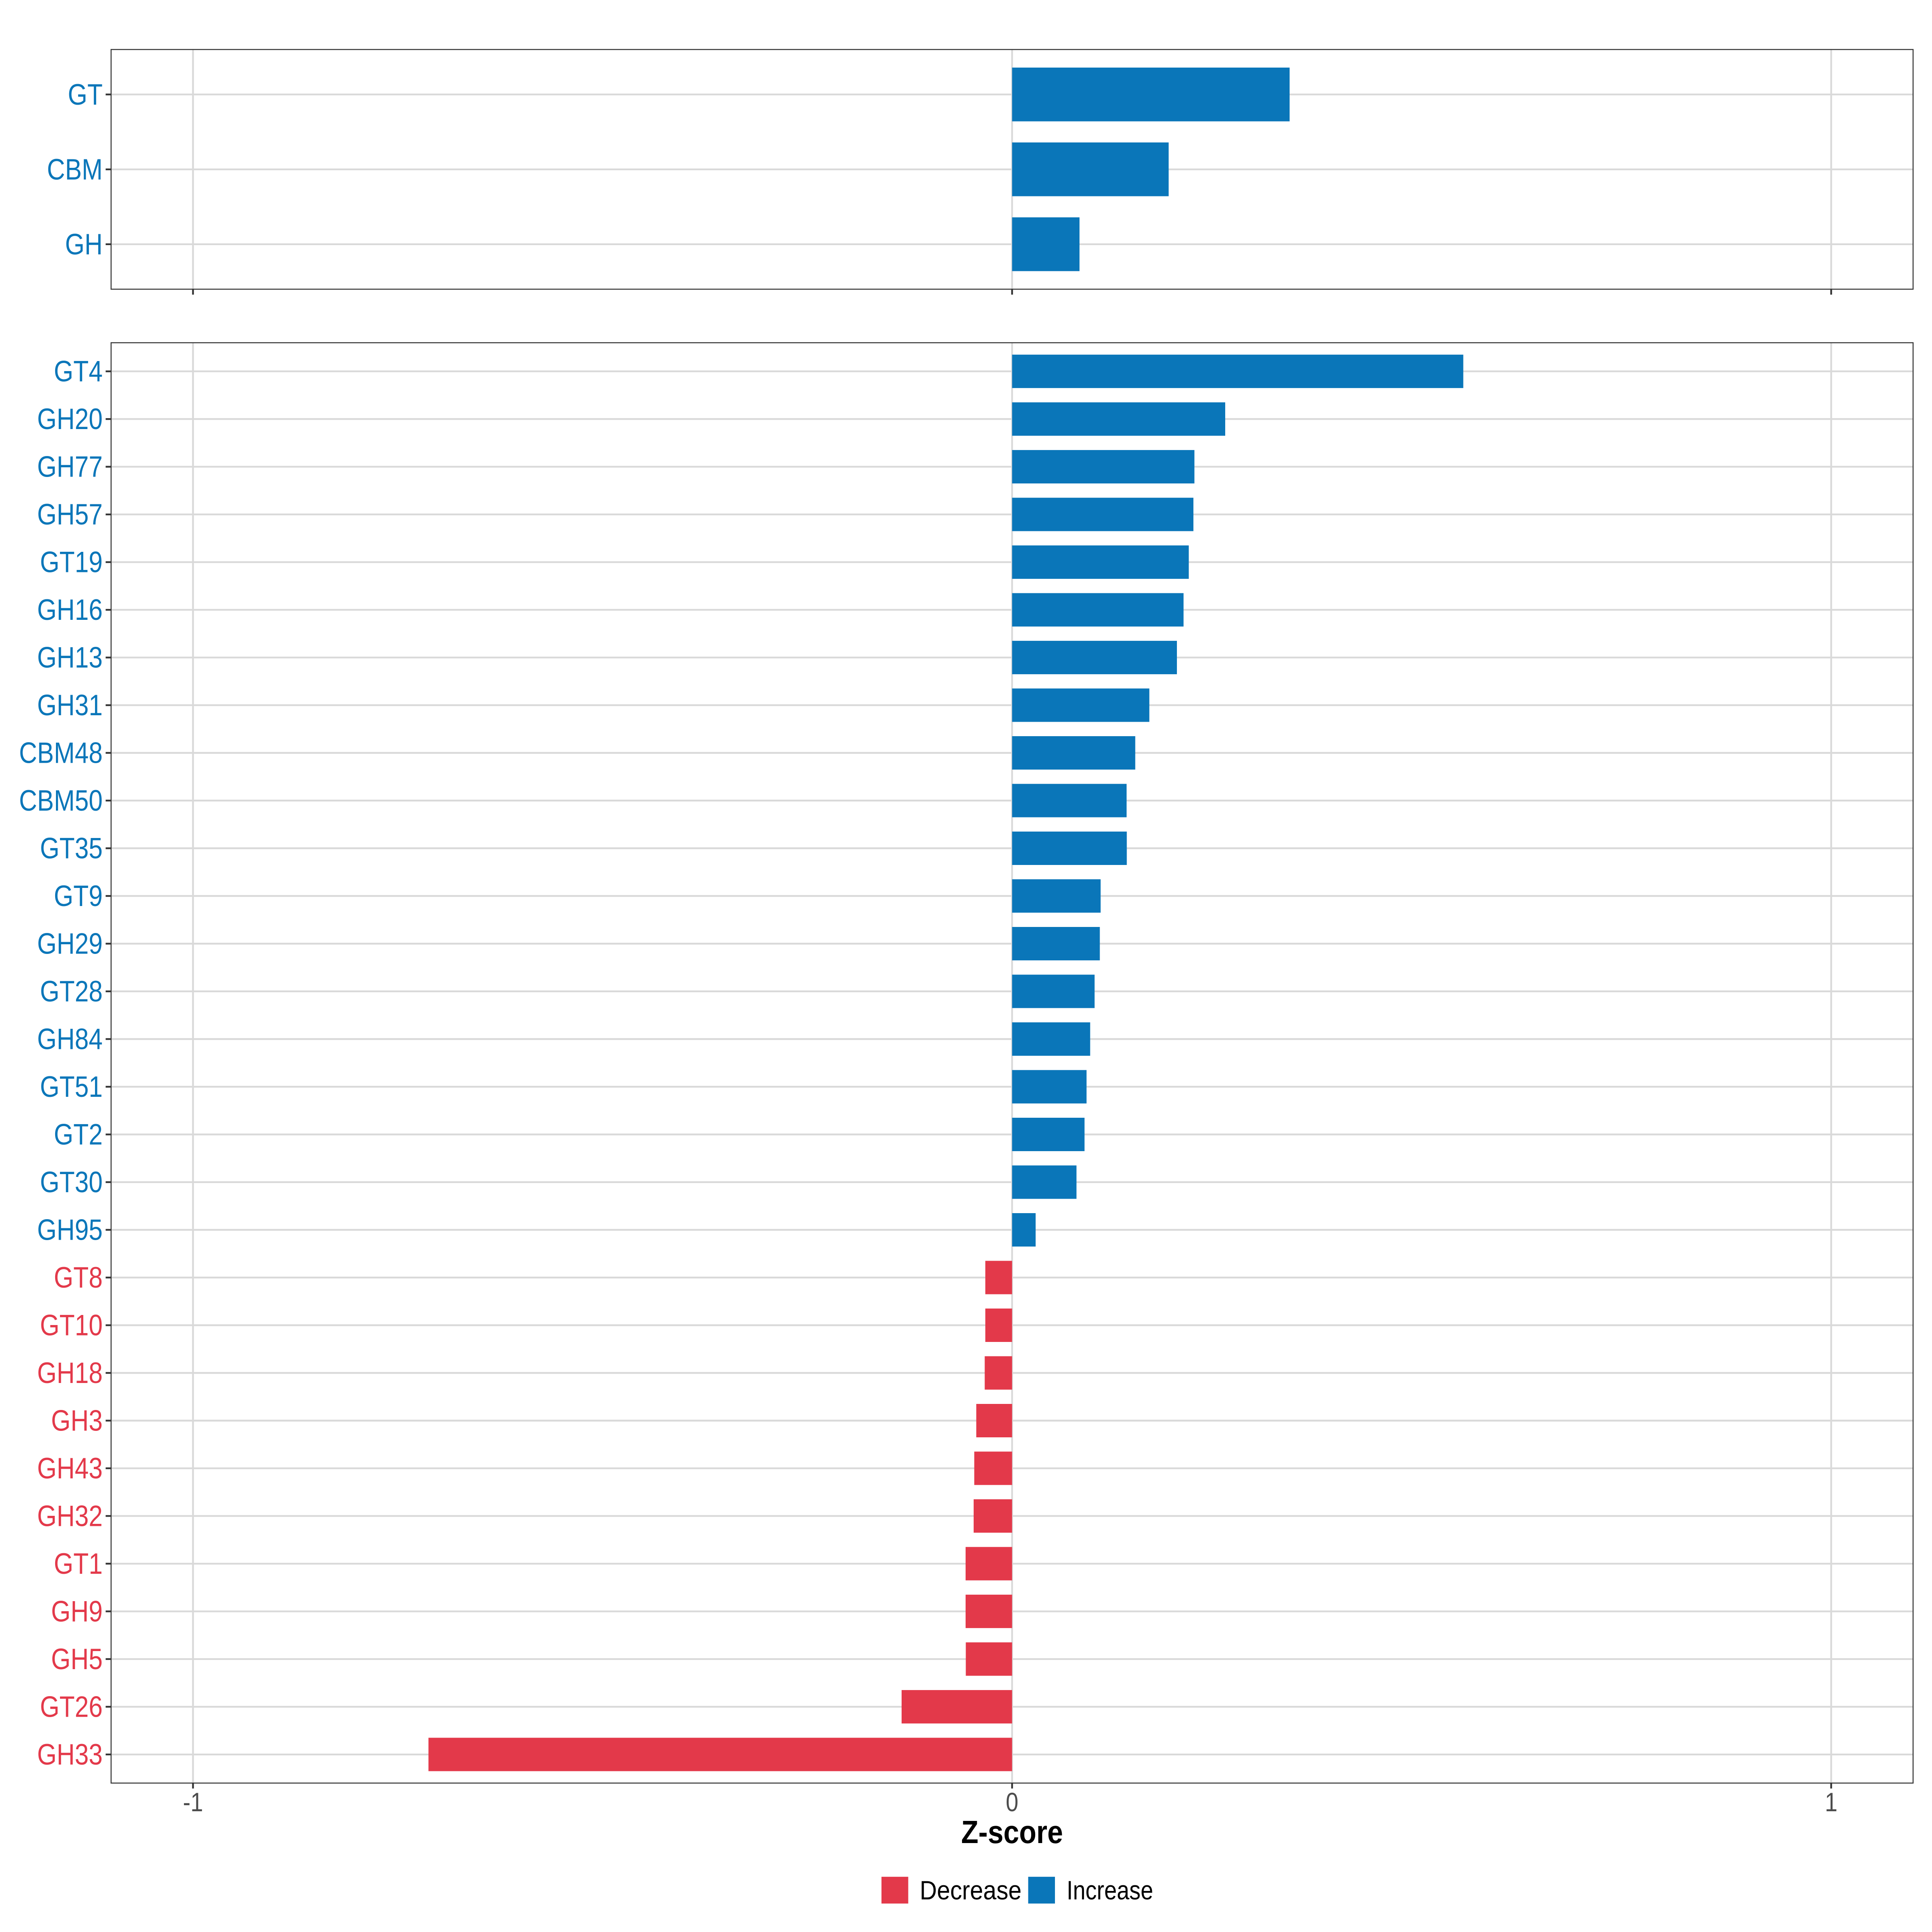 The height and width of the screenshot is (1932, 1932). I want to click on svg-text: GT30, so click(71, 1182).